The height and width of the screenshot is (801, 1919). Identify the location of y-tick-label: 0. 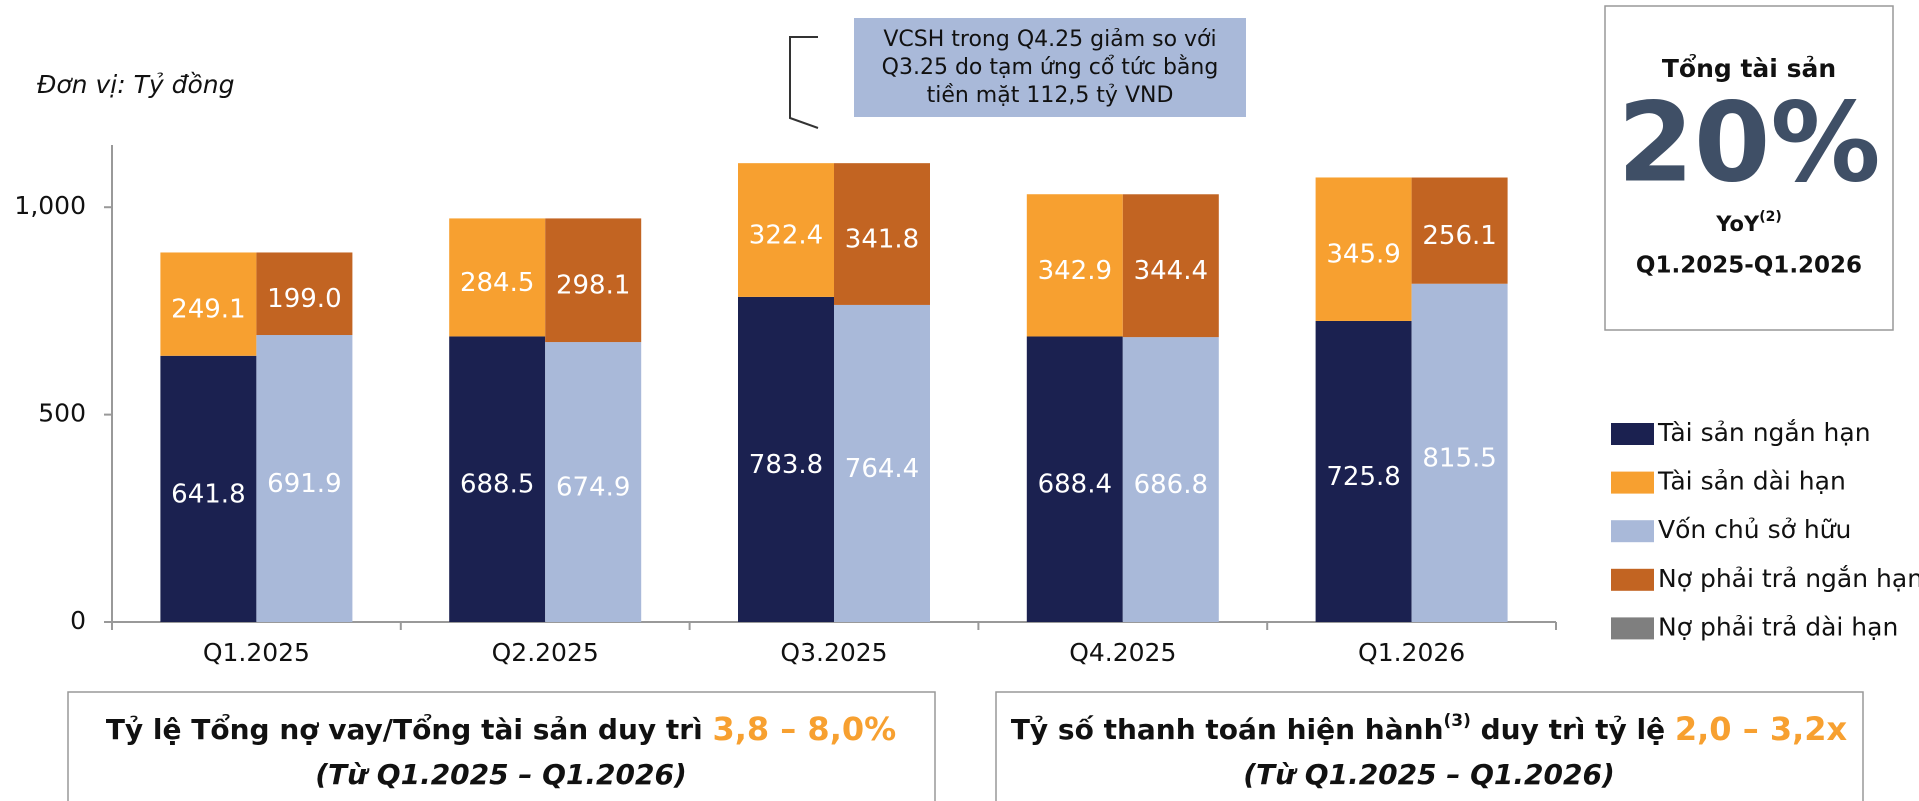
(78, 620).